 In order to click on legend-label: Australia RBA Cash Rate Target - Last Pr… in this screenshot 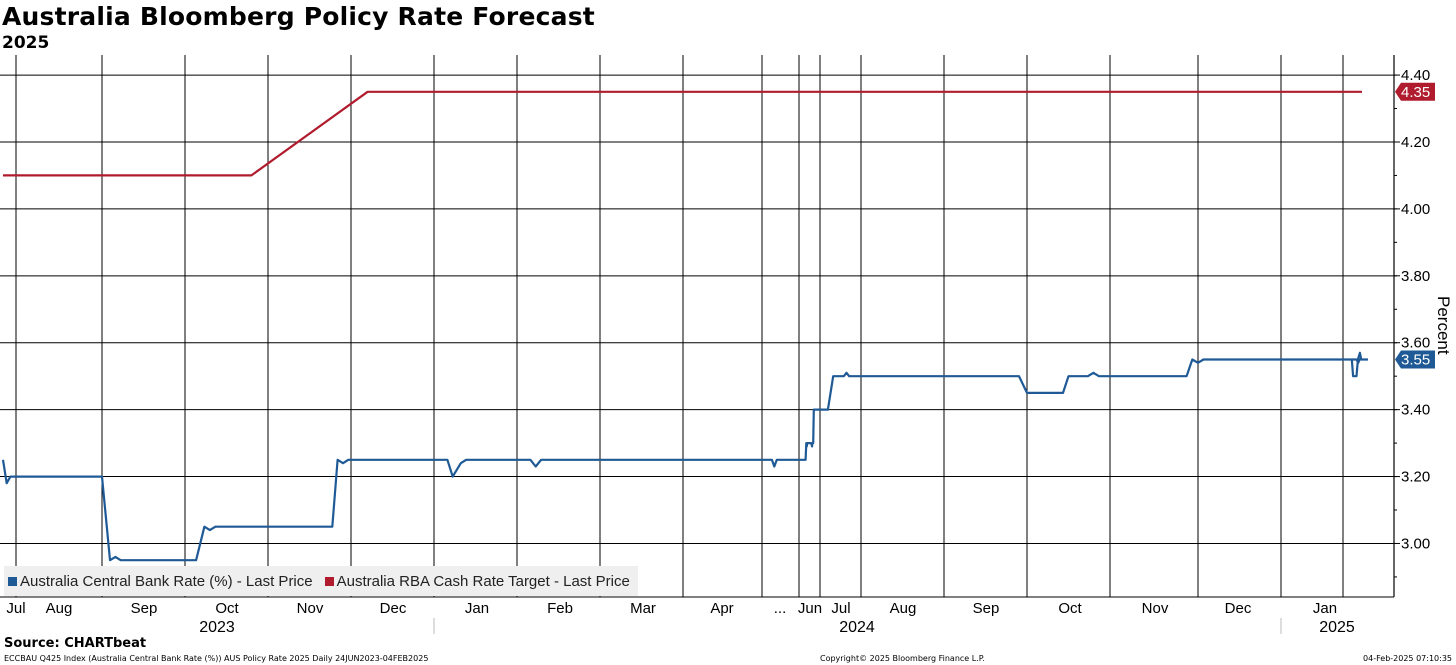, I will do `click(483, 581)`.